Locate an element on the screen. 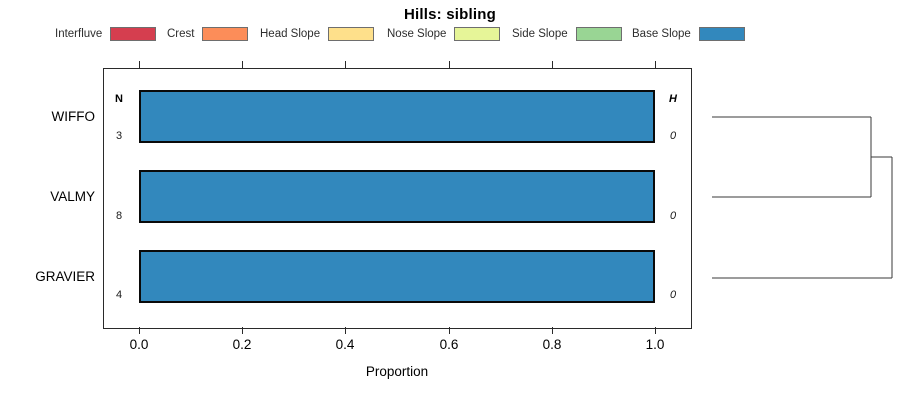  legend-item-side-slope: Side Slope is located at coordinates (567, 34).